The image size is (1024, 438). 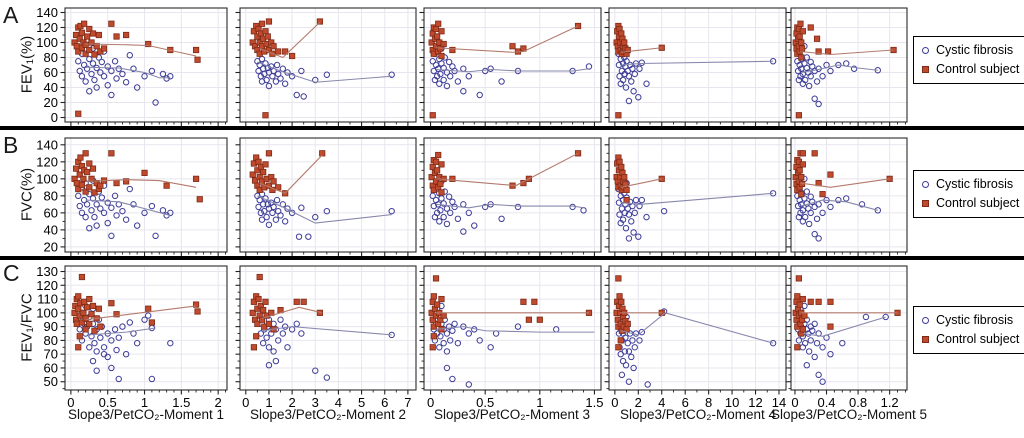 What do you see at coordinates (695, 337) in the screenshot?
I see `panel-C4: 0 2 4 6 8 10 12 14` at bounding box center [695, 337].